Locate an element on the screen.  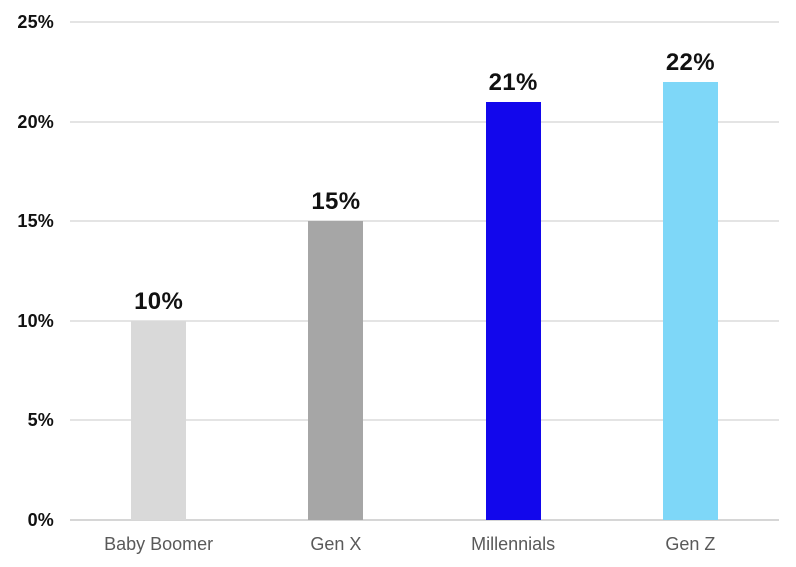
y-tick-label: 15% is located at coordinates (35, 221).